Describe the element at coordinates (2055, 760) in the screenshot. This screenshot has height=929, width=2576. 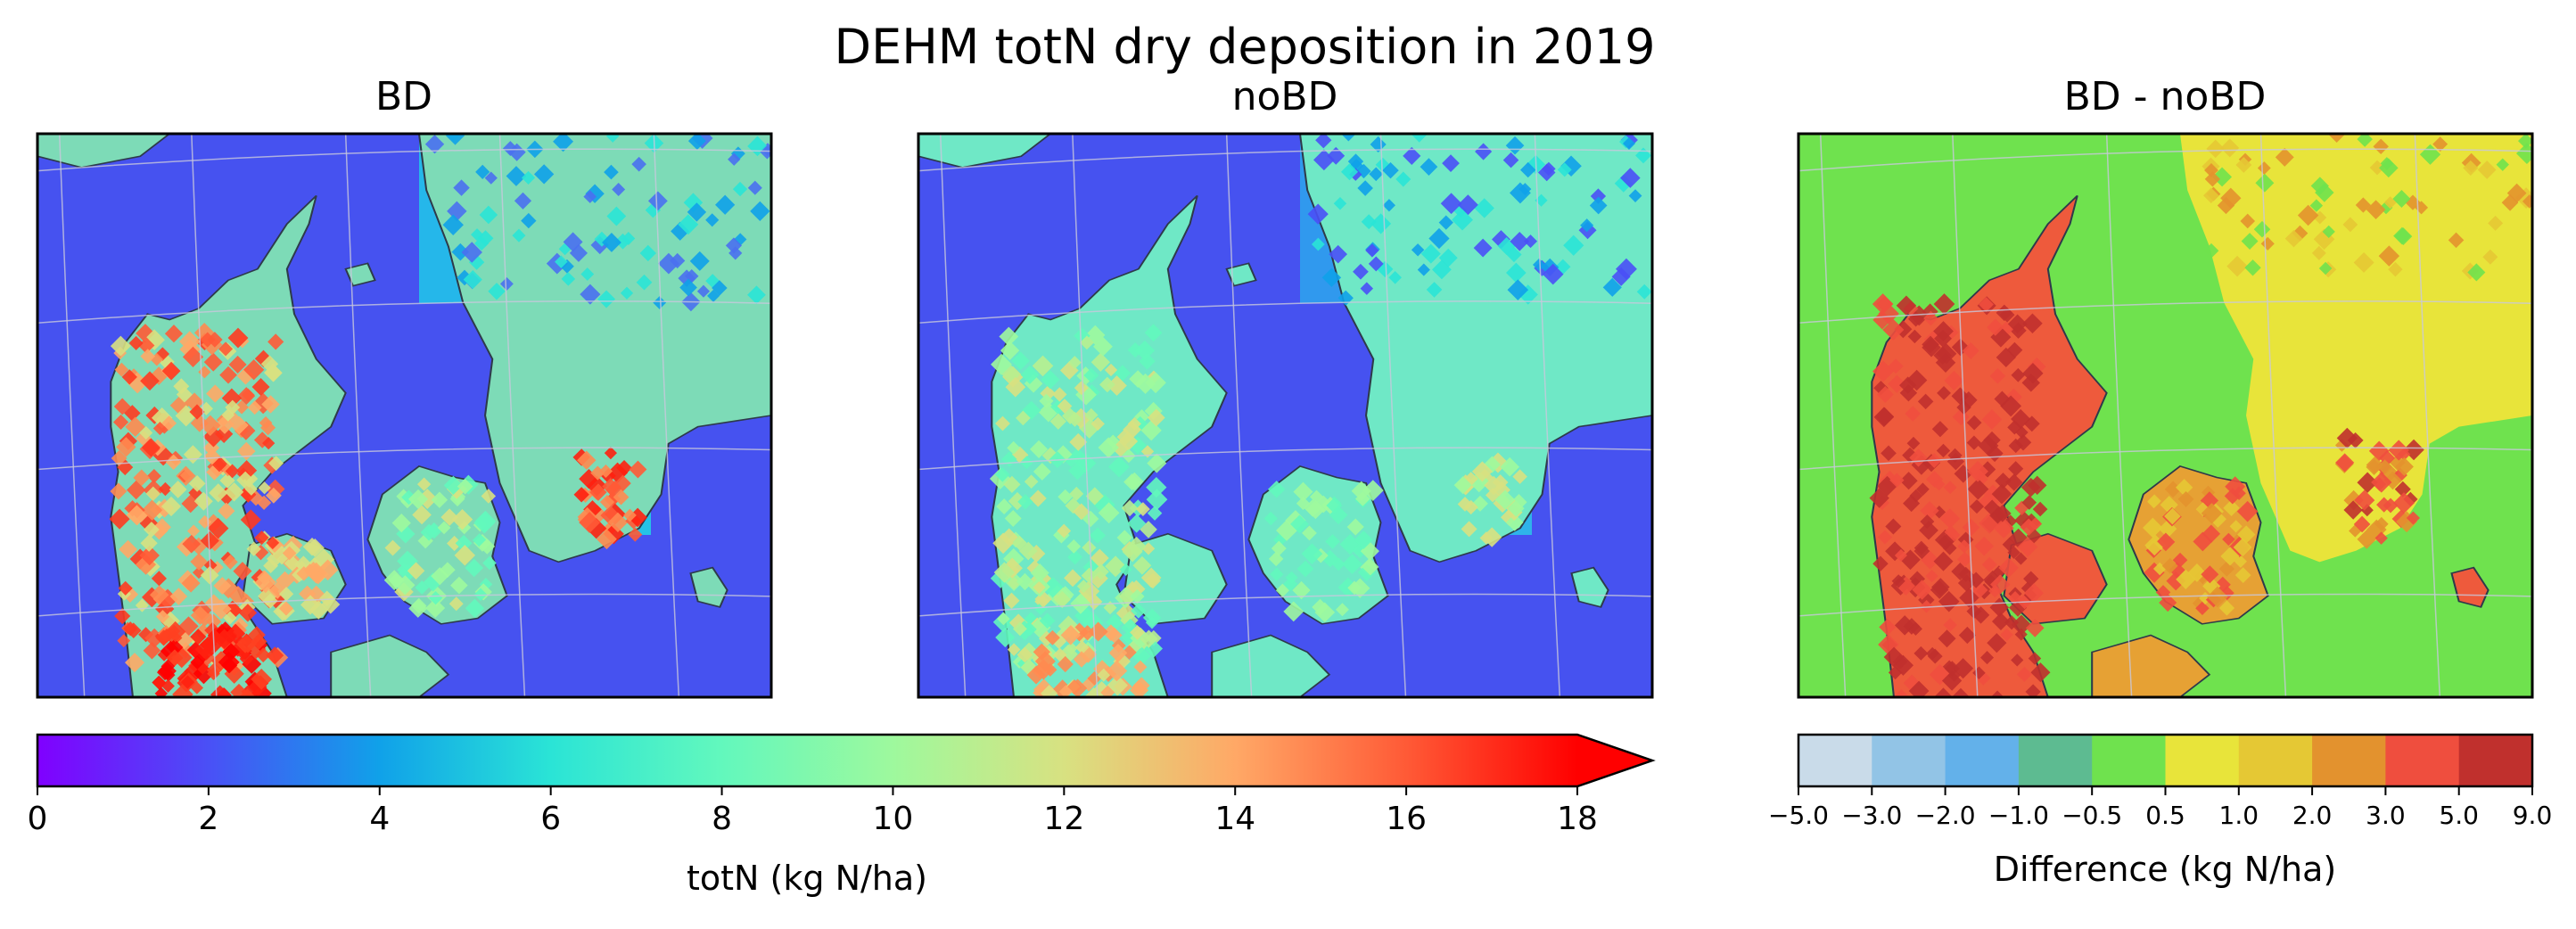
I see `colorbar-difference-cell` at that location.